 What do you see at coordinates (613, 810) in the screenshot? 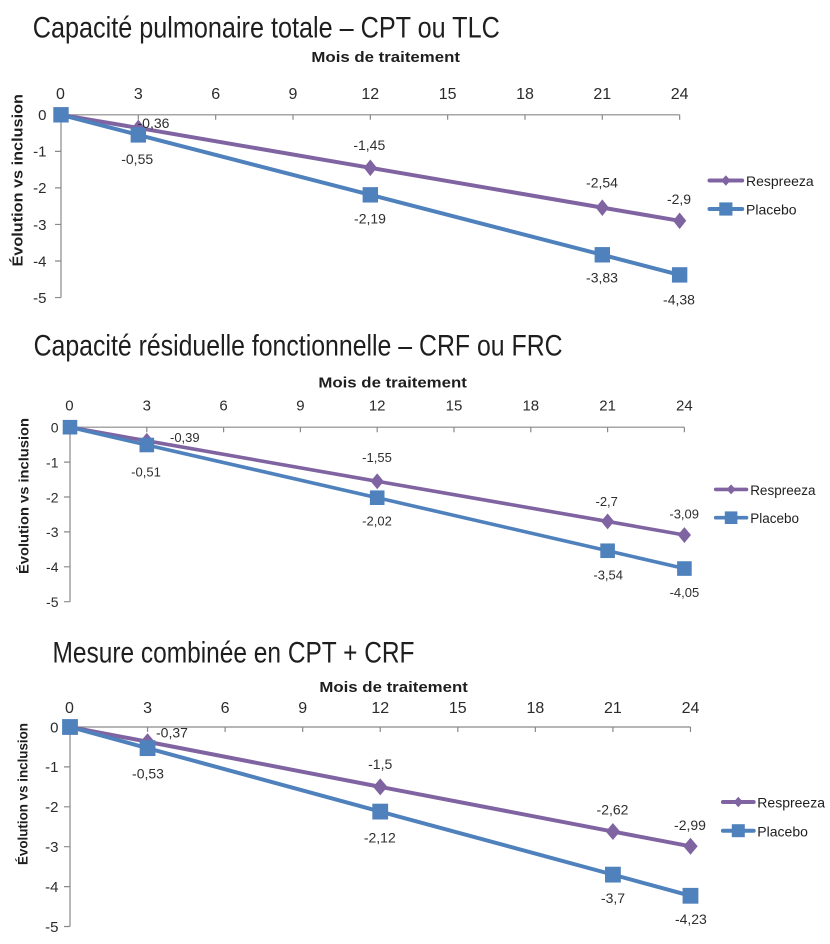
I see `svg-text: -2,62` at bounding box center [613, 810].